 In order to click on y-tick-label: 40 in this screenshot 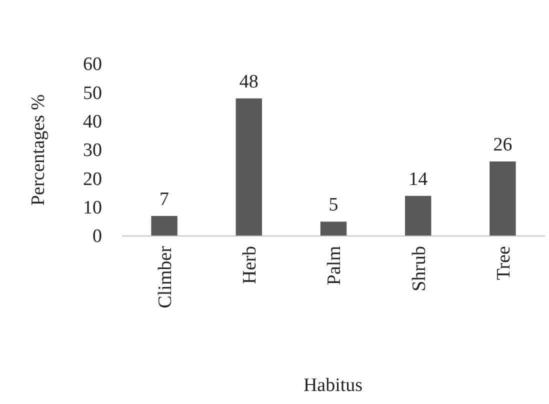, I will do `click(92, 121)`.